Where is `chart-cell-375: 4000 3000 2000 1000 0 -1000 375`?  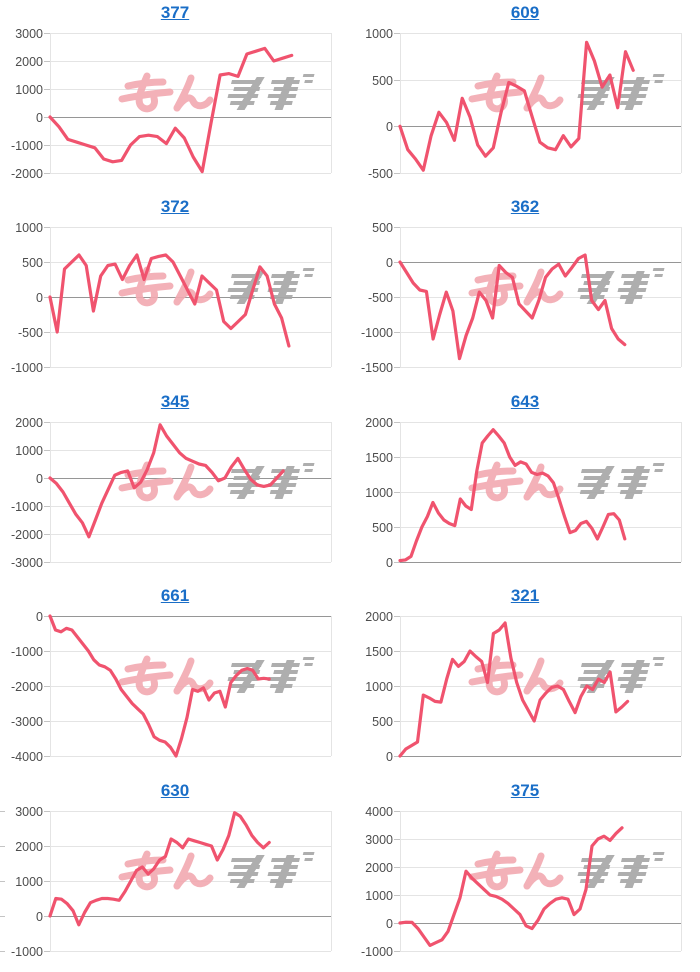
chart-cell-375: 4000 3000 2000 1000 0 -1000 375 is located at coordinates (525, 875).